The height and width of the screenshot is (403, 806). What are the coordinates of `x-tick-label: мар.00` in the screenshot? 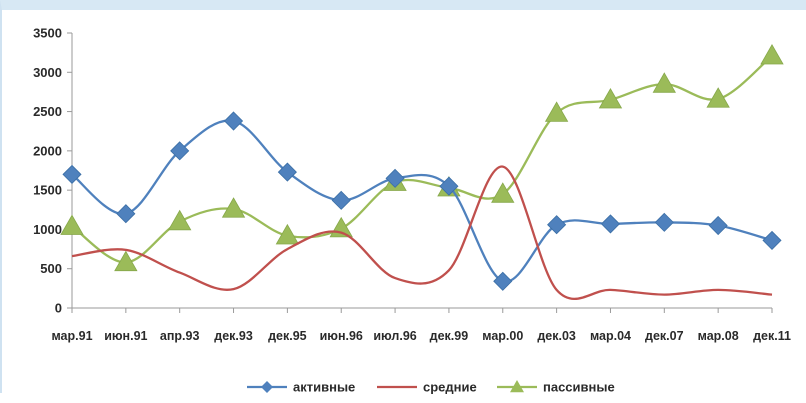 It's located at (502, 336).